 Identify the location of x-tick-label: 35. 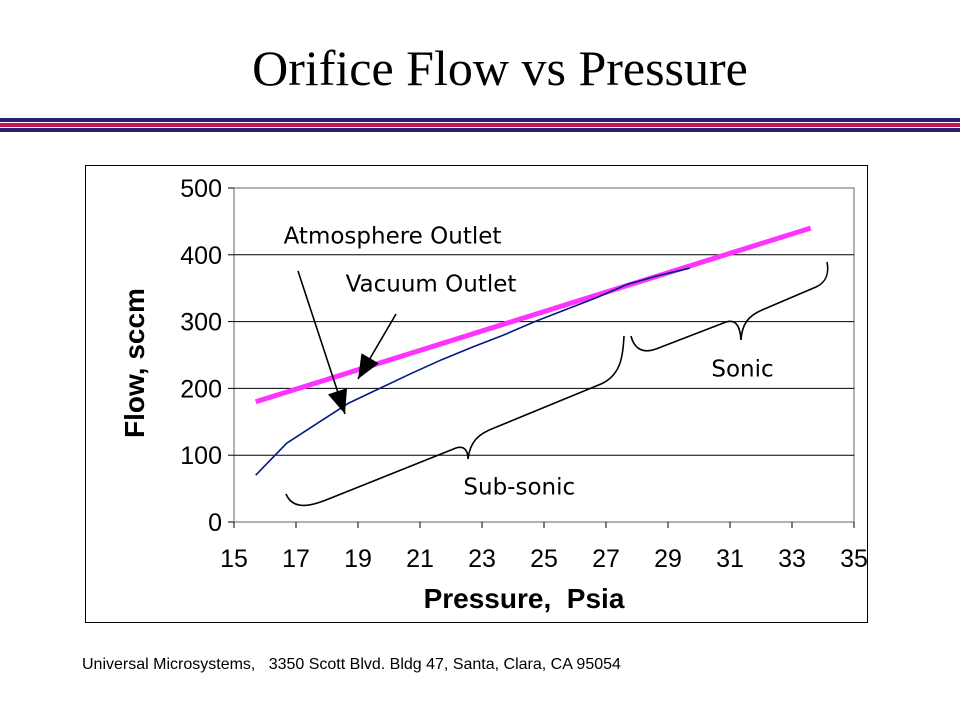
(854, 559).